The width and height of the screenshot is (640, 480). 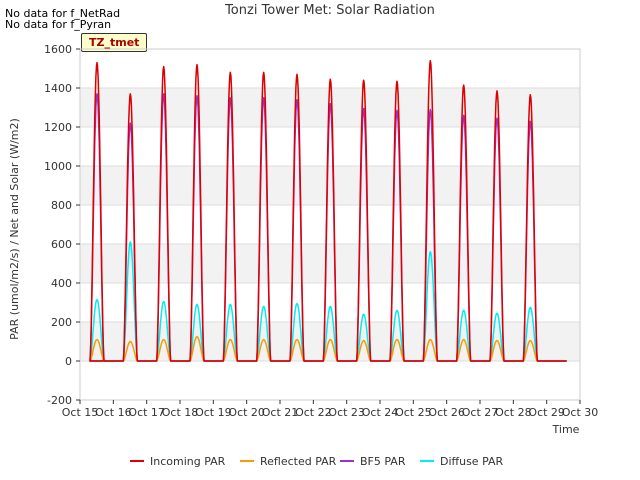 I want to click on x-tick-label: Oct 18, so click(x=180, y=412).